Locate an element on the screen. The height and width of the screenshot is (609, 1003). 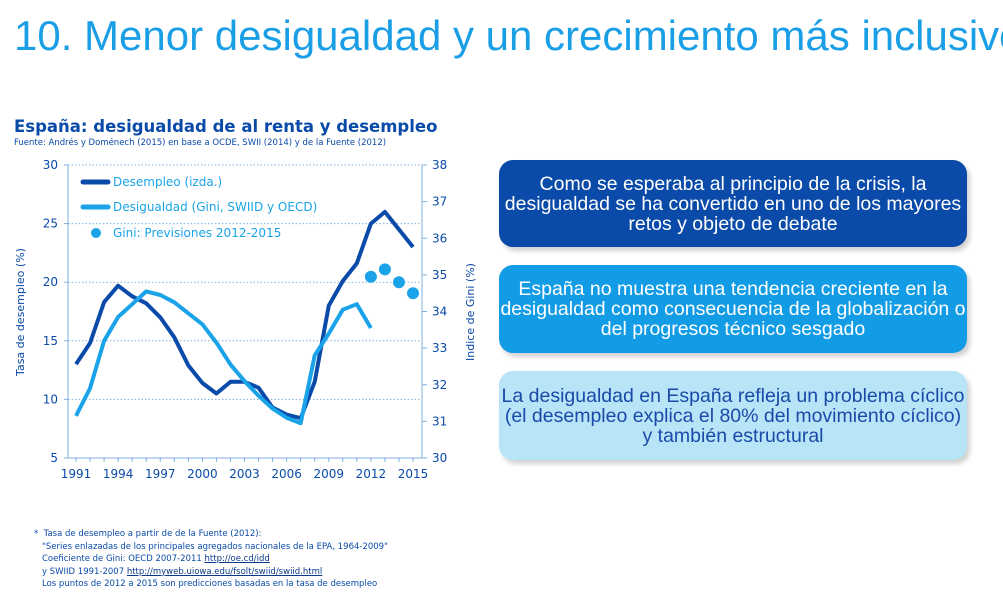
x-tick-label: 2003 is located at coordinates (244, 474).